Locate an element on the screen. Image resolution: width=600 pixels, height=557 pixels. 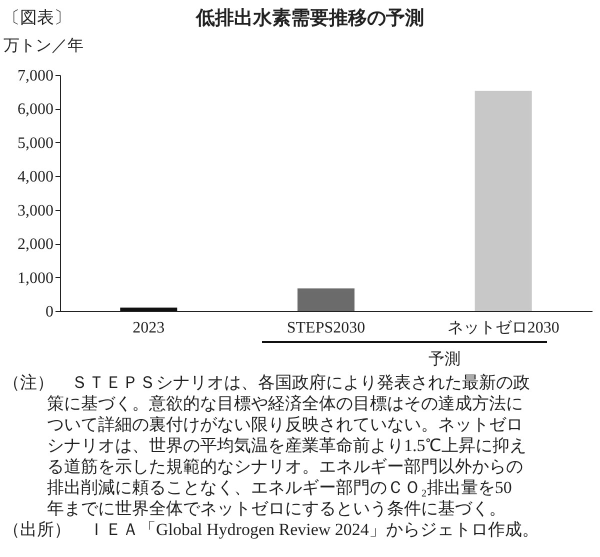
y-tick-label: 2,000 is located at coordinates (36, 245).